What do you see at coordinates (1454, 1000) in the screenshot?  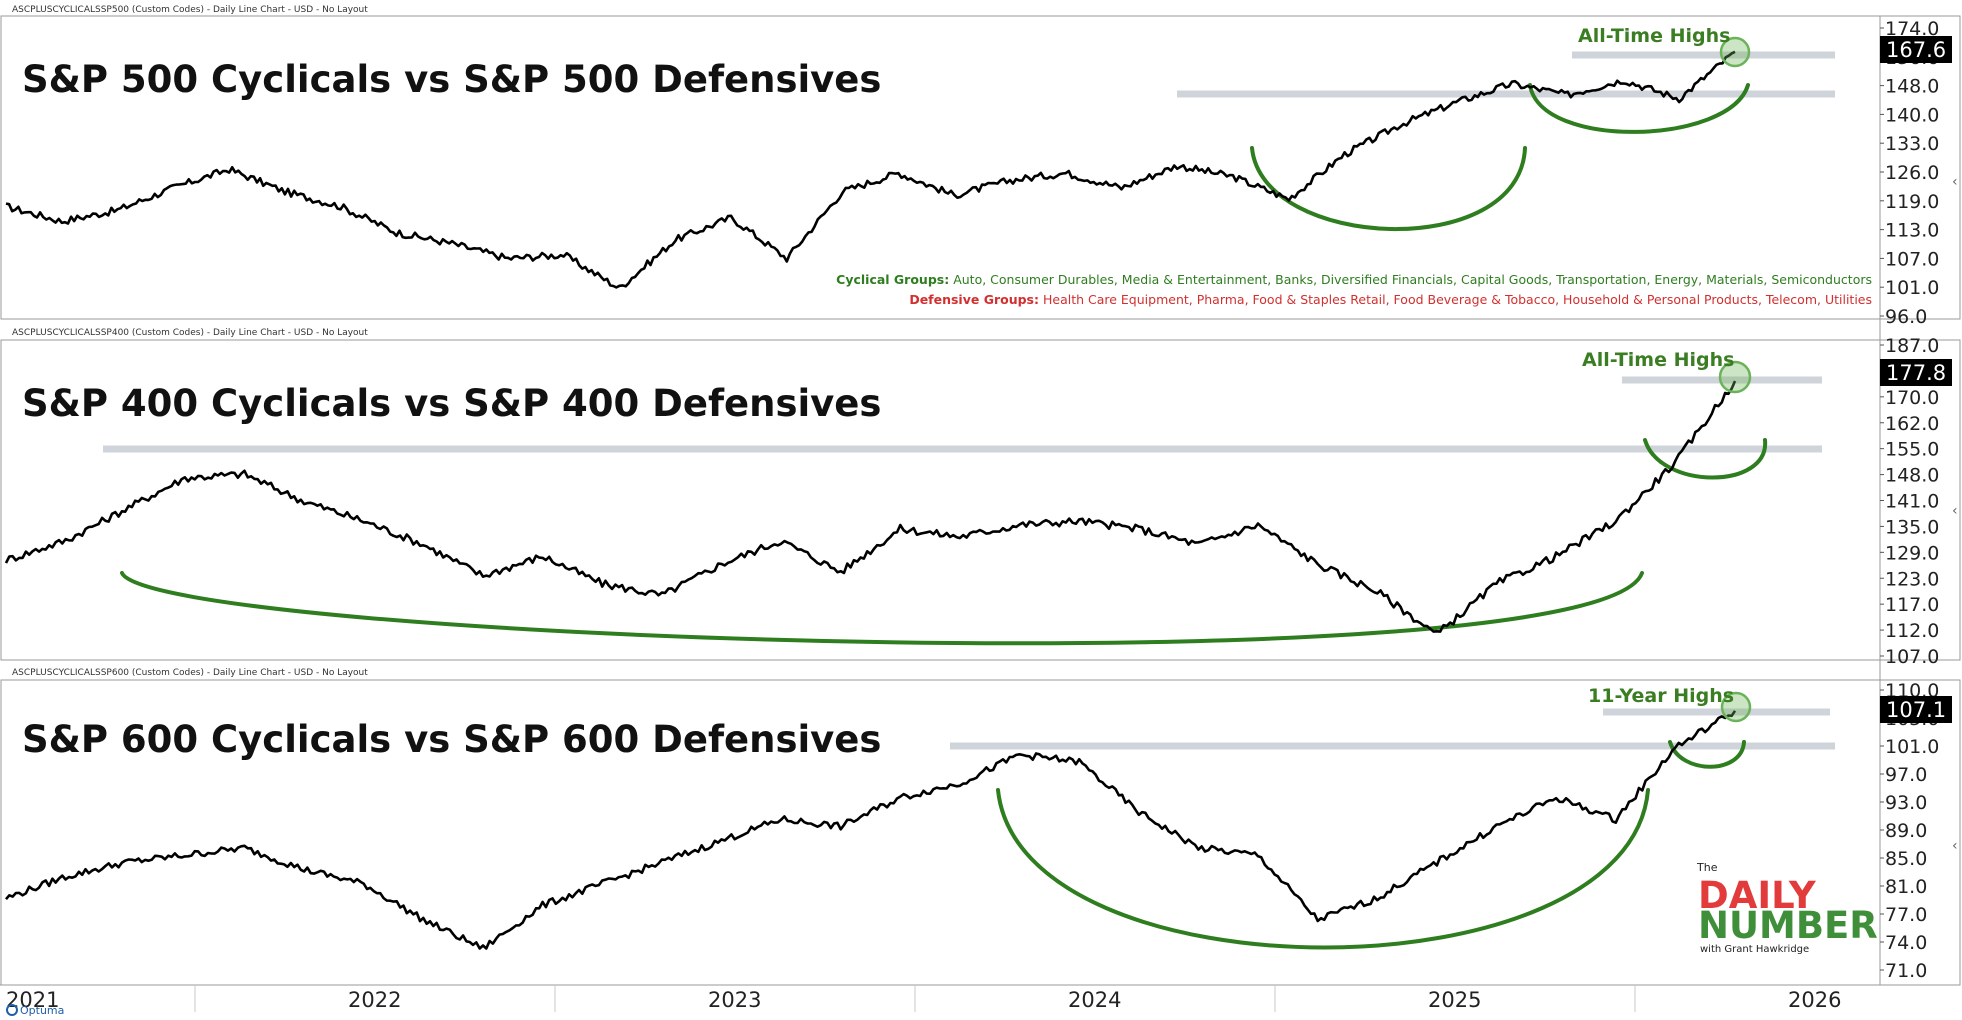 I see `x-tick-label: 2025` at bounding box center [1454, 1000].